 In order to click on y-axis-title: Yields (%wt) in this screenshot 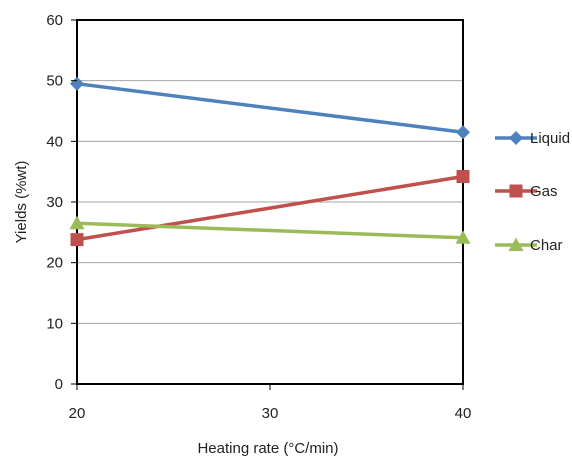, I will do `click(21, 202)`.